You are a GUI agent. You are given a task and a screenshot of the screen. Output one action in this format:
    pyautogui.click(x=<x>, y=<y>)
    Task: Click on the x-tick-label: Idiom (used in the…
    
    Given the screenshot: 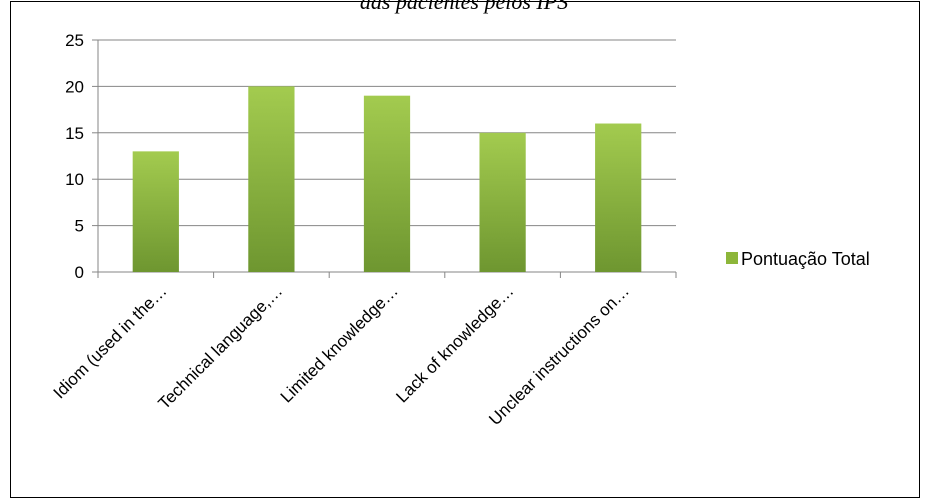 What is the action you would take?
    pyautogui.click(x=110, y=341)
    